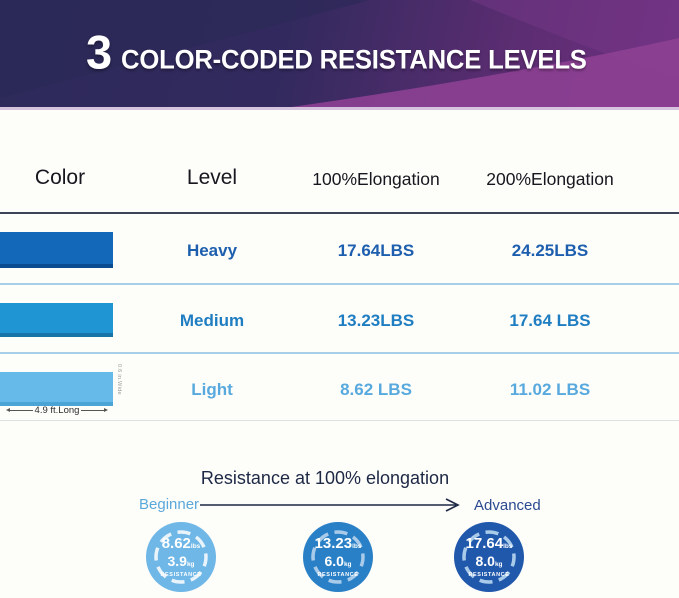  I want to click on resistance-badge-medium: 13.23lbs 6.0kg RESISTANCE, so click(338, 557).